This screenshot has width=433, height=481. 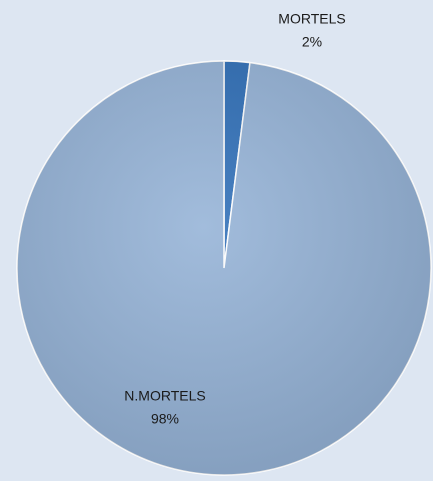 What do you see at coordinates (164, 396) in the screenshot?
I see `slice-label: N.MORTELS` at bounding box center [164, 396].